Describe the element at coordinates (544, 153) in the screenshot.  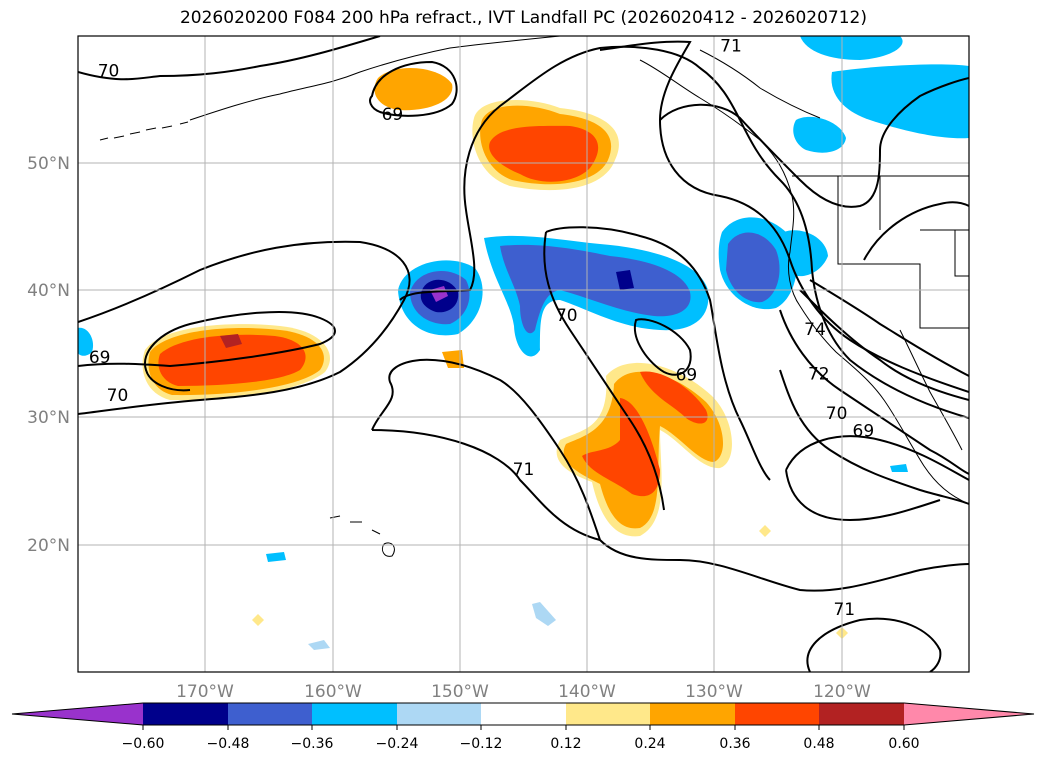
I see `shade-red-npac` at that location.